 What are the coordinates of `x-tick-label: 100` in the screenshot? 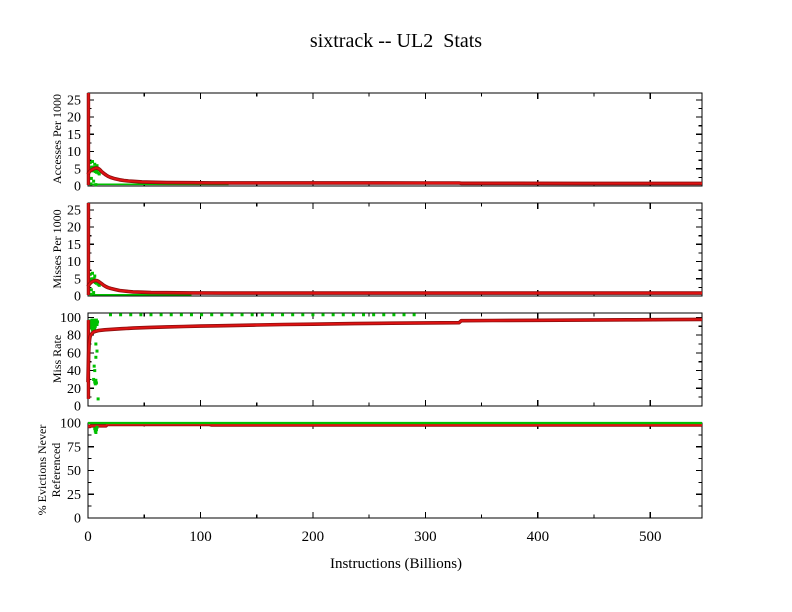 It's located at (200, 537).